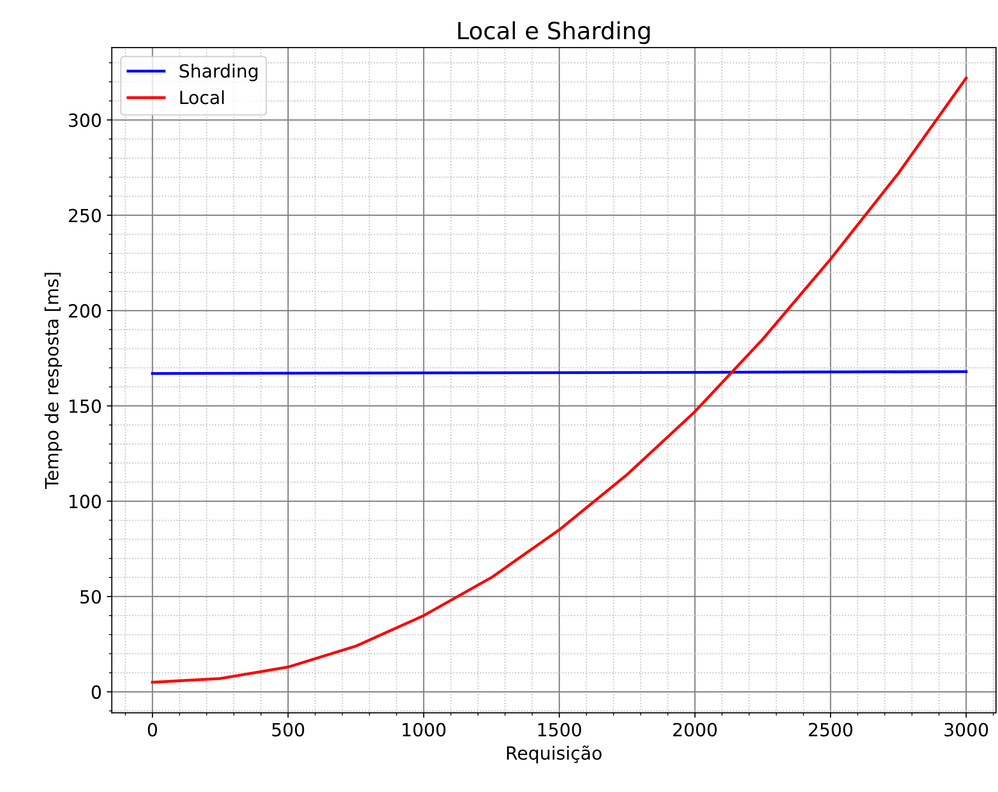 This screenshot has height=792, width=998. What do you see at coordinates (288, 729) in the screenshot?
I see `x-tick-label: 500` at bounding box center [288, 729].